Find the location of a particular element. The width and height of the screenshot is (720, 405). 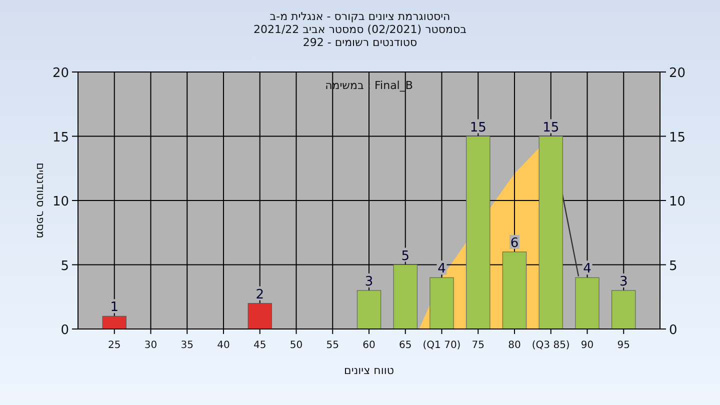

data-label: 5 is located at coordinates (405, 256).